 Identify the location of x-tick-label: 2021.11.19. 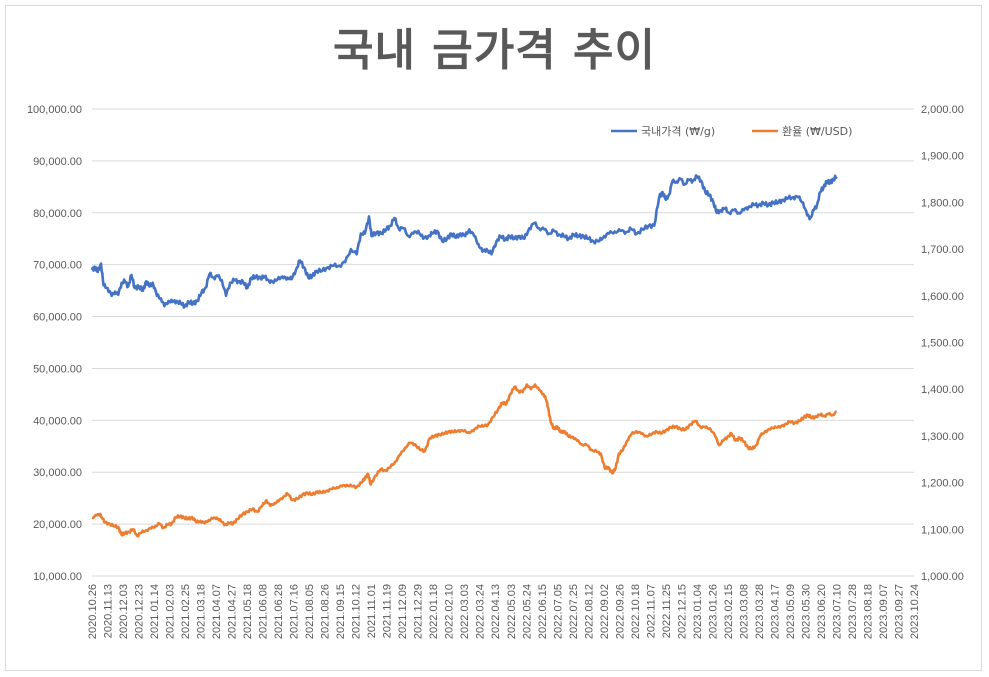
(388, 611).